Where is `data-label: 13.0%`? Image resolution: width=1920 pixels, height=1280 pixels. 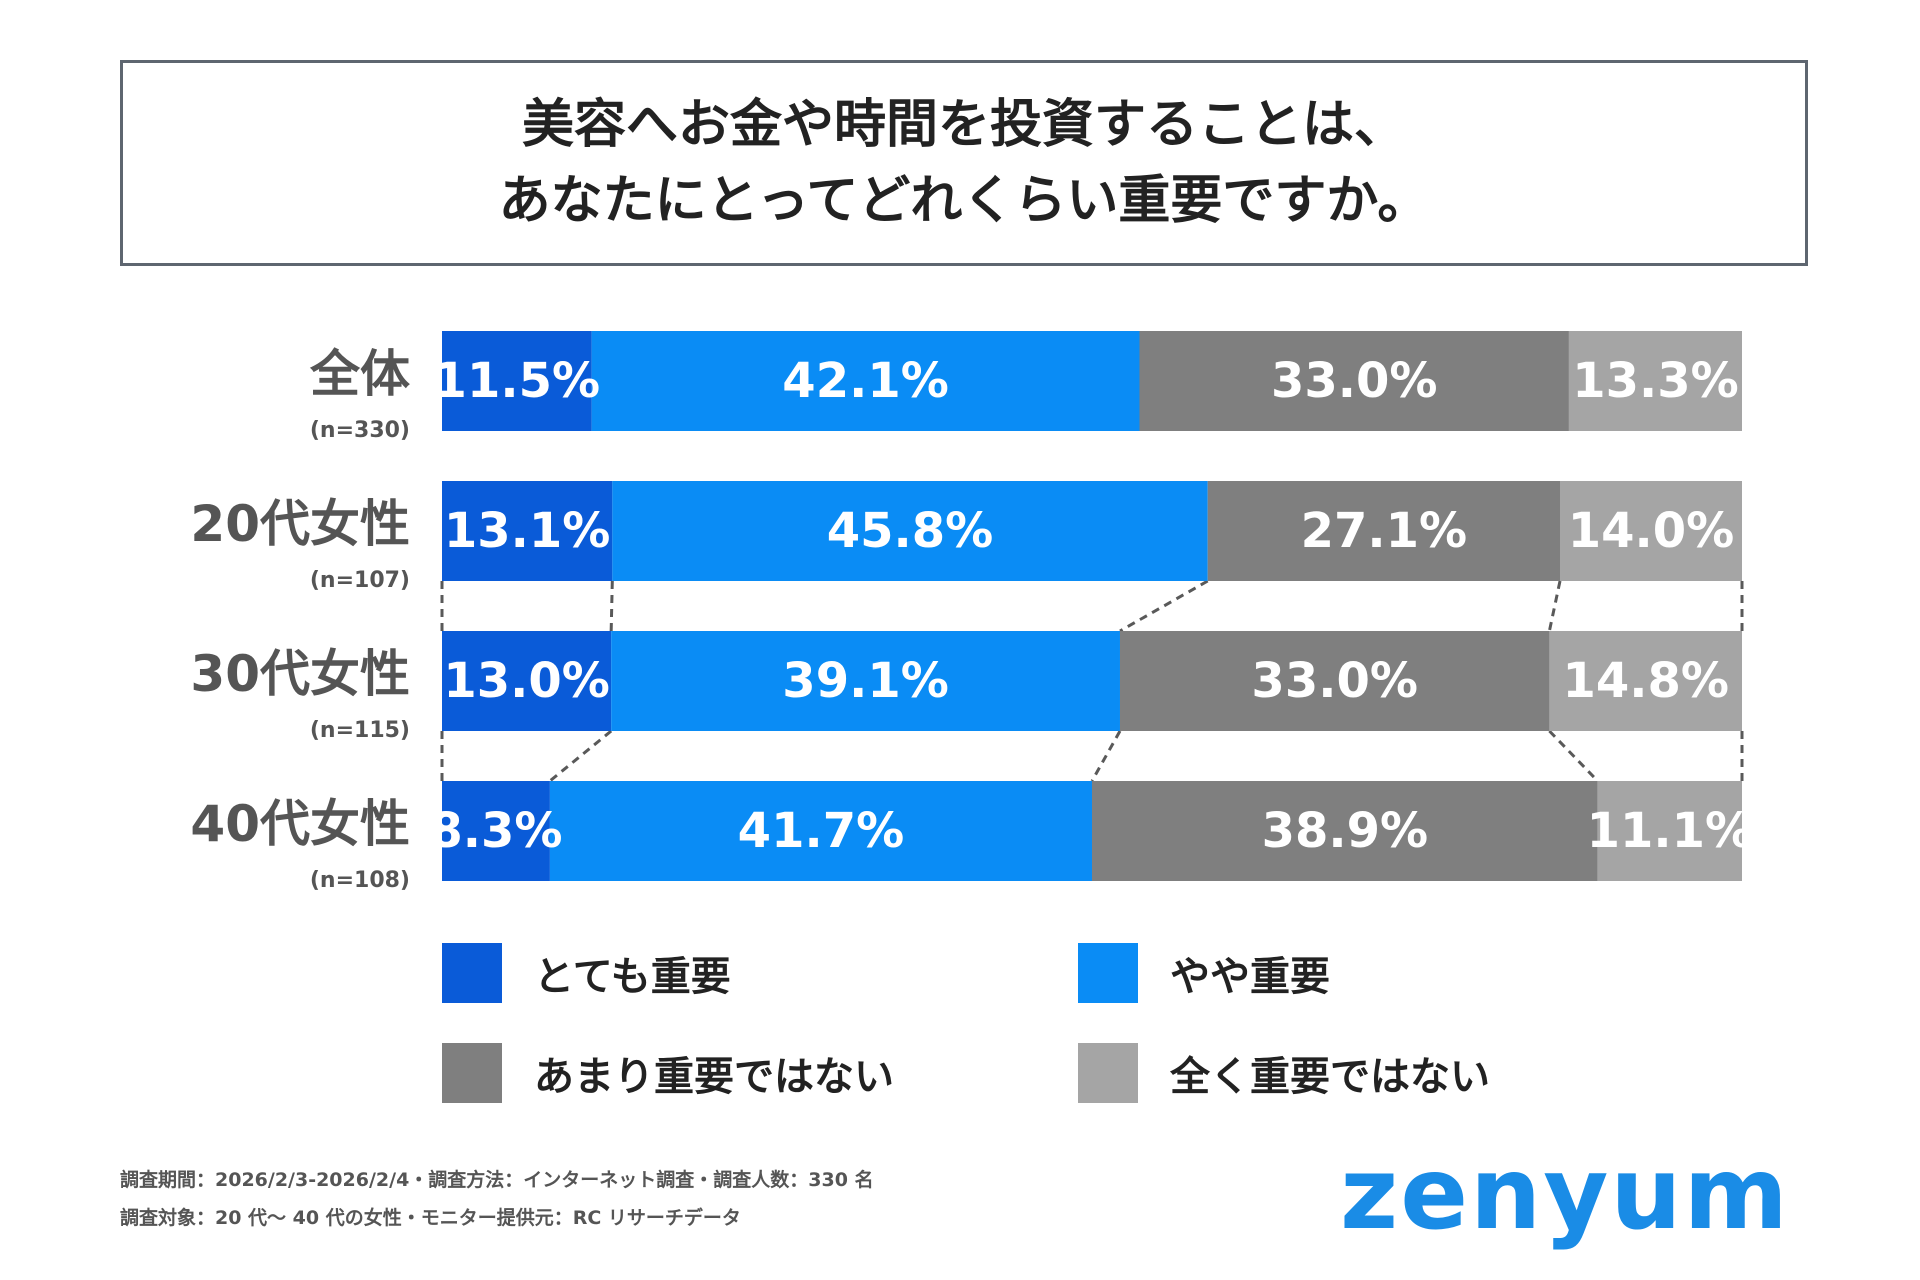
data-label: 13.0% is located at coordinates (526, 681).